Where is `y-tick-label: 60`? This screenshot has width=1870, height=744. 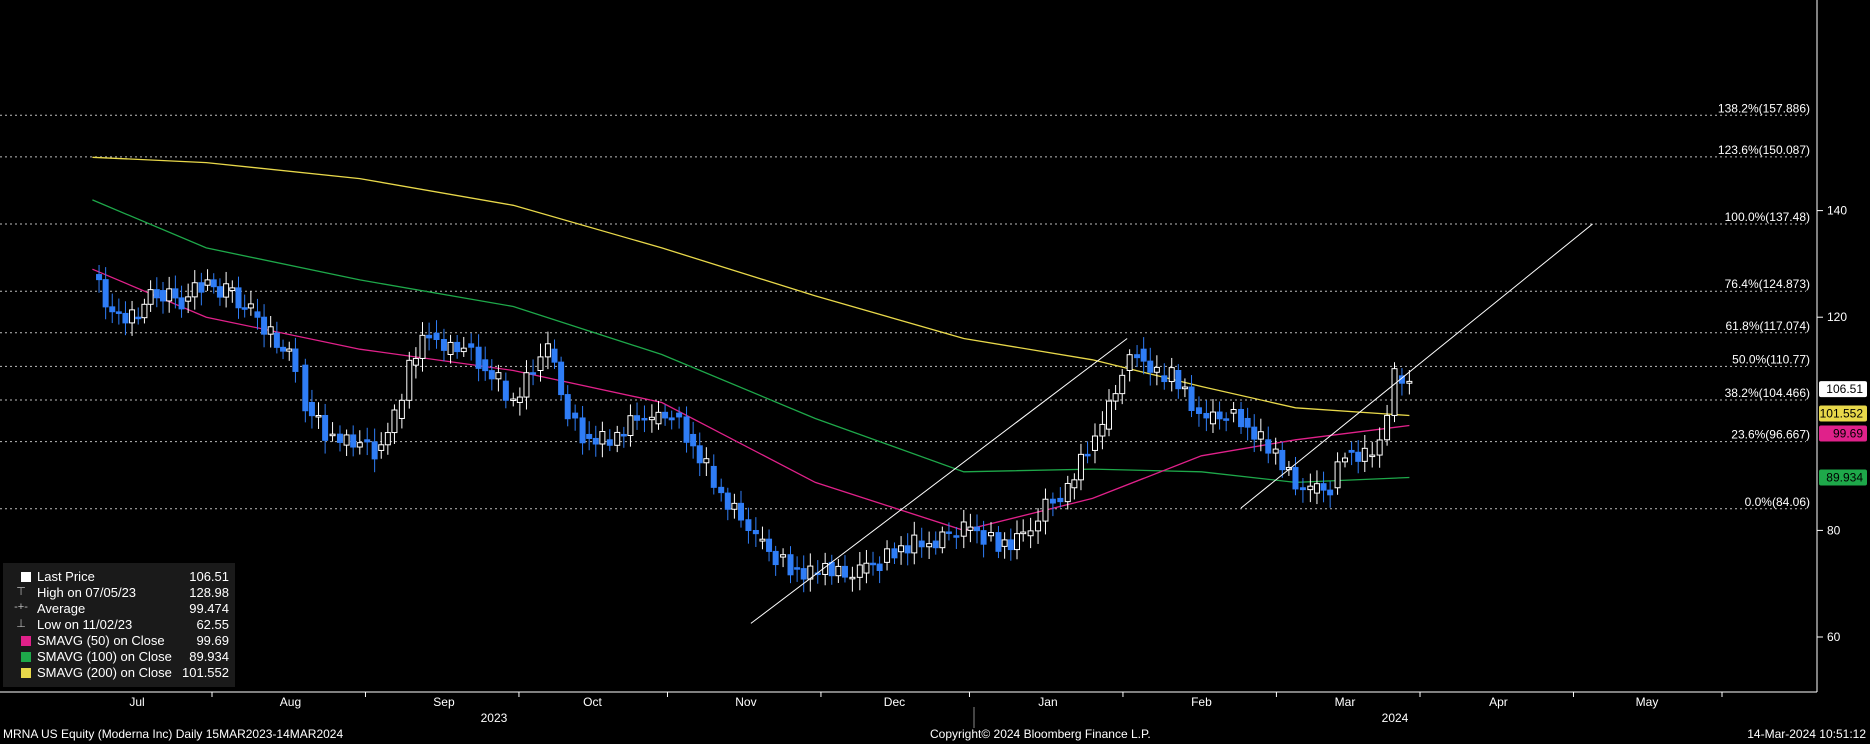
y-tick-label: 60 is located at coordinates (1834, 637).